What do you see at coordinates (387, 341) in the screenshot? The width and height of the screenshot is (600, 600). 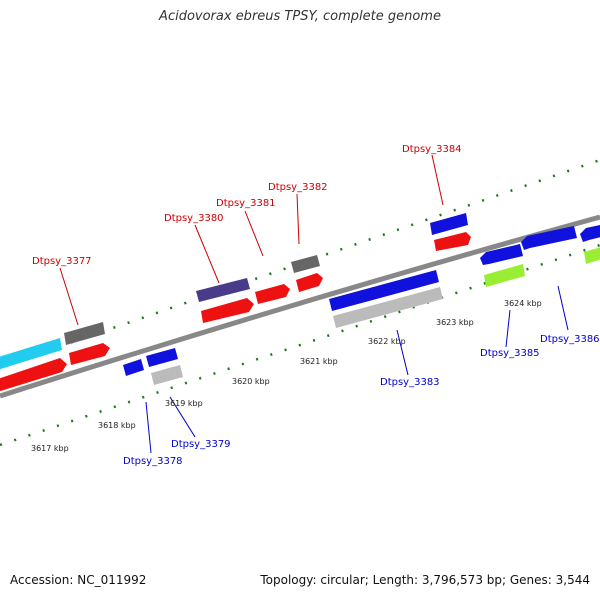 I see `tick-label: 3622 kbp` at bounding box center [387, 341].